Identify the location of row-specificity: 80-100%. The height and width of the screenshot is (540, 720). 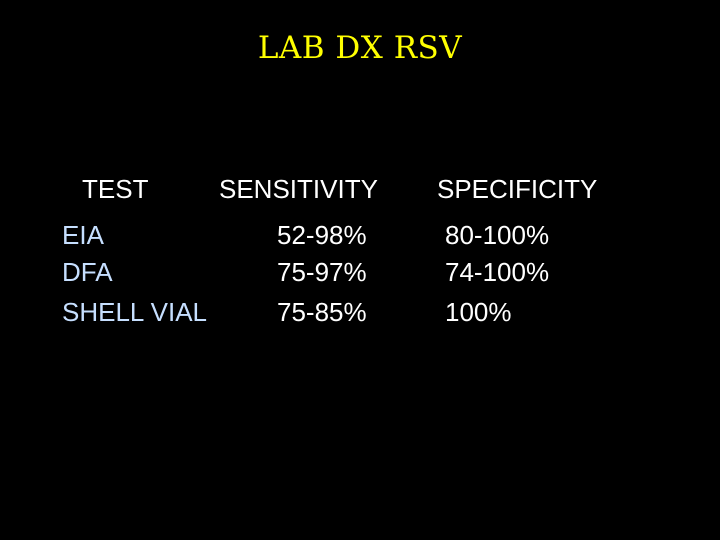
(497, 235).